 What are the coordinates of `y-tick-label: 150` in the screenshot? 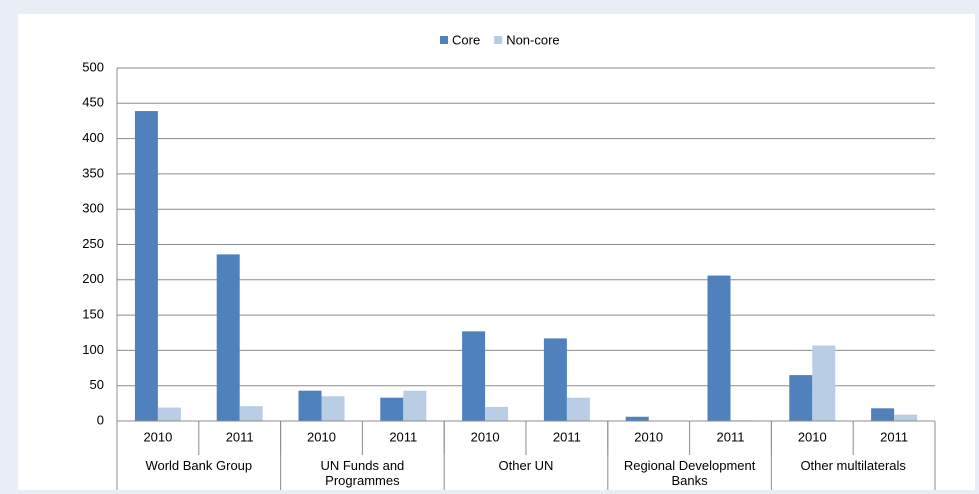 It's located at (93, 314).